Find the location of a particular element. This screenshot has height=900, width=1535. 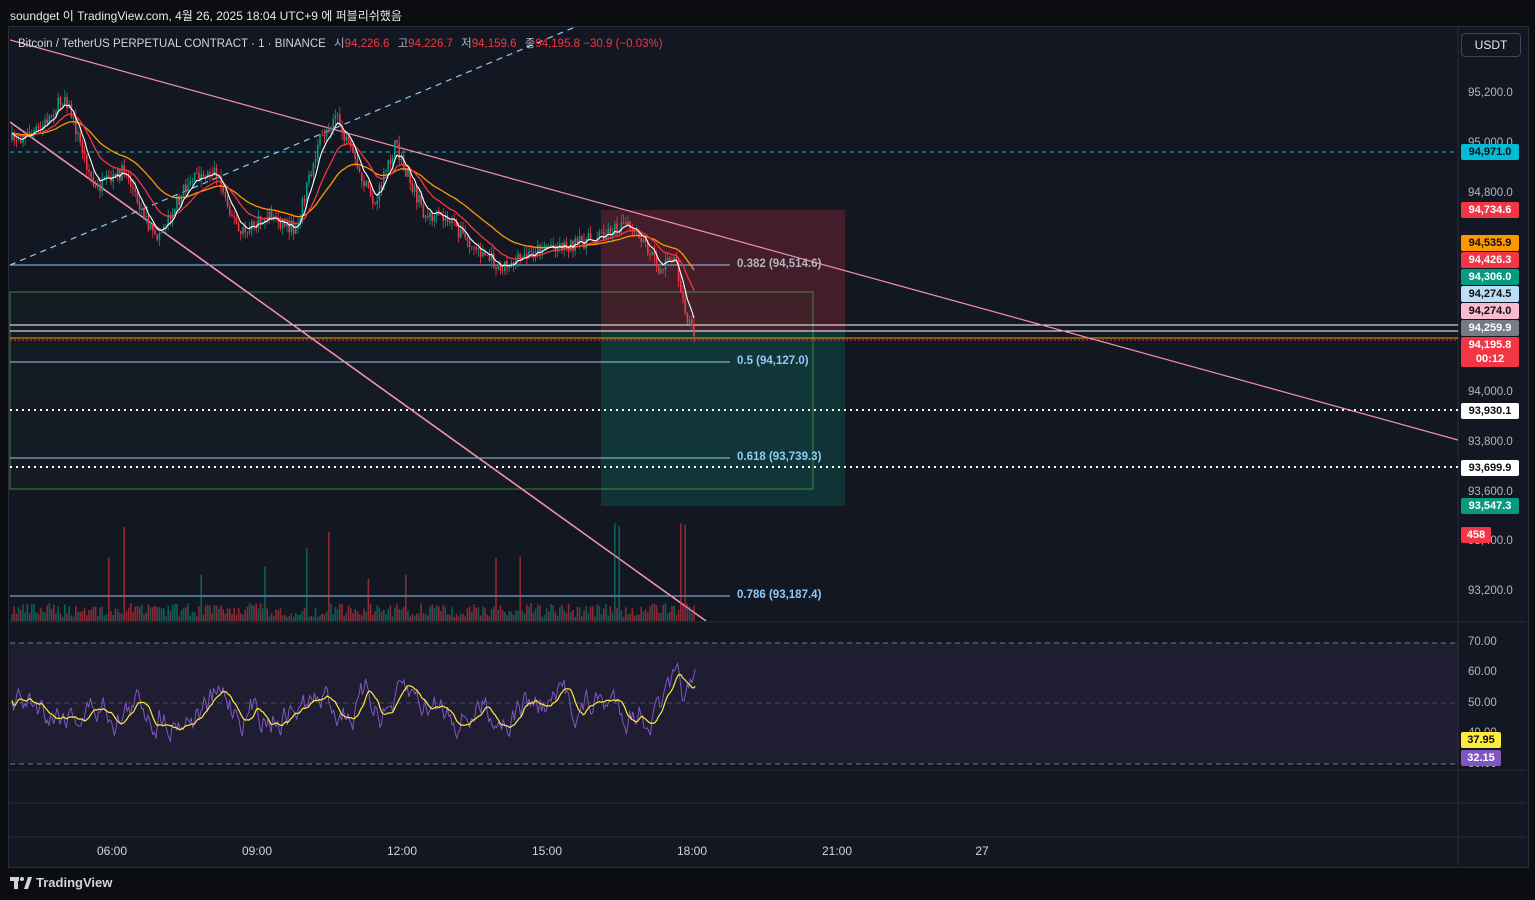

rsi-scale-label: 30.00 is located at coordinates (1482, 766).